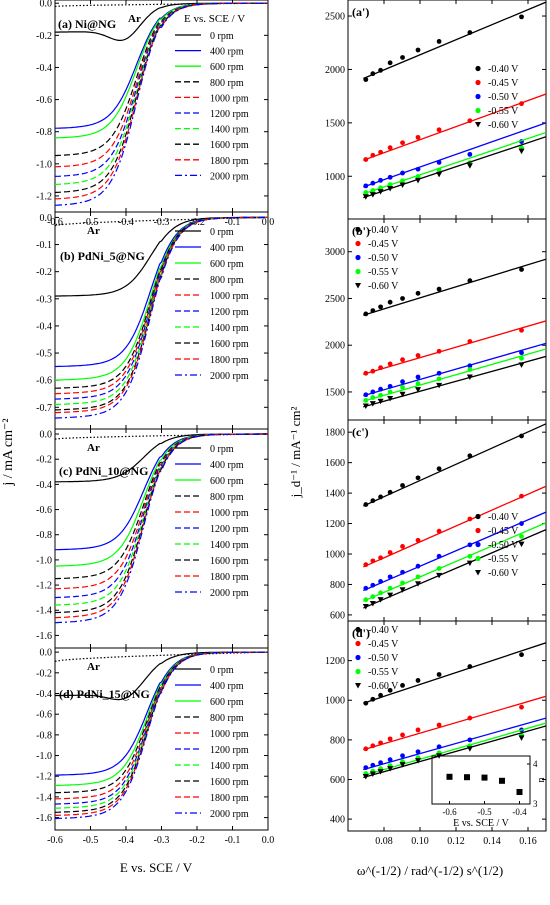  Describe the element at coordinates (503, 531) in the screenshot. I see `legend-label: -0.45 V` at that location.